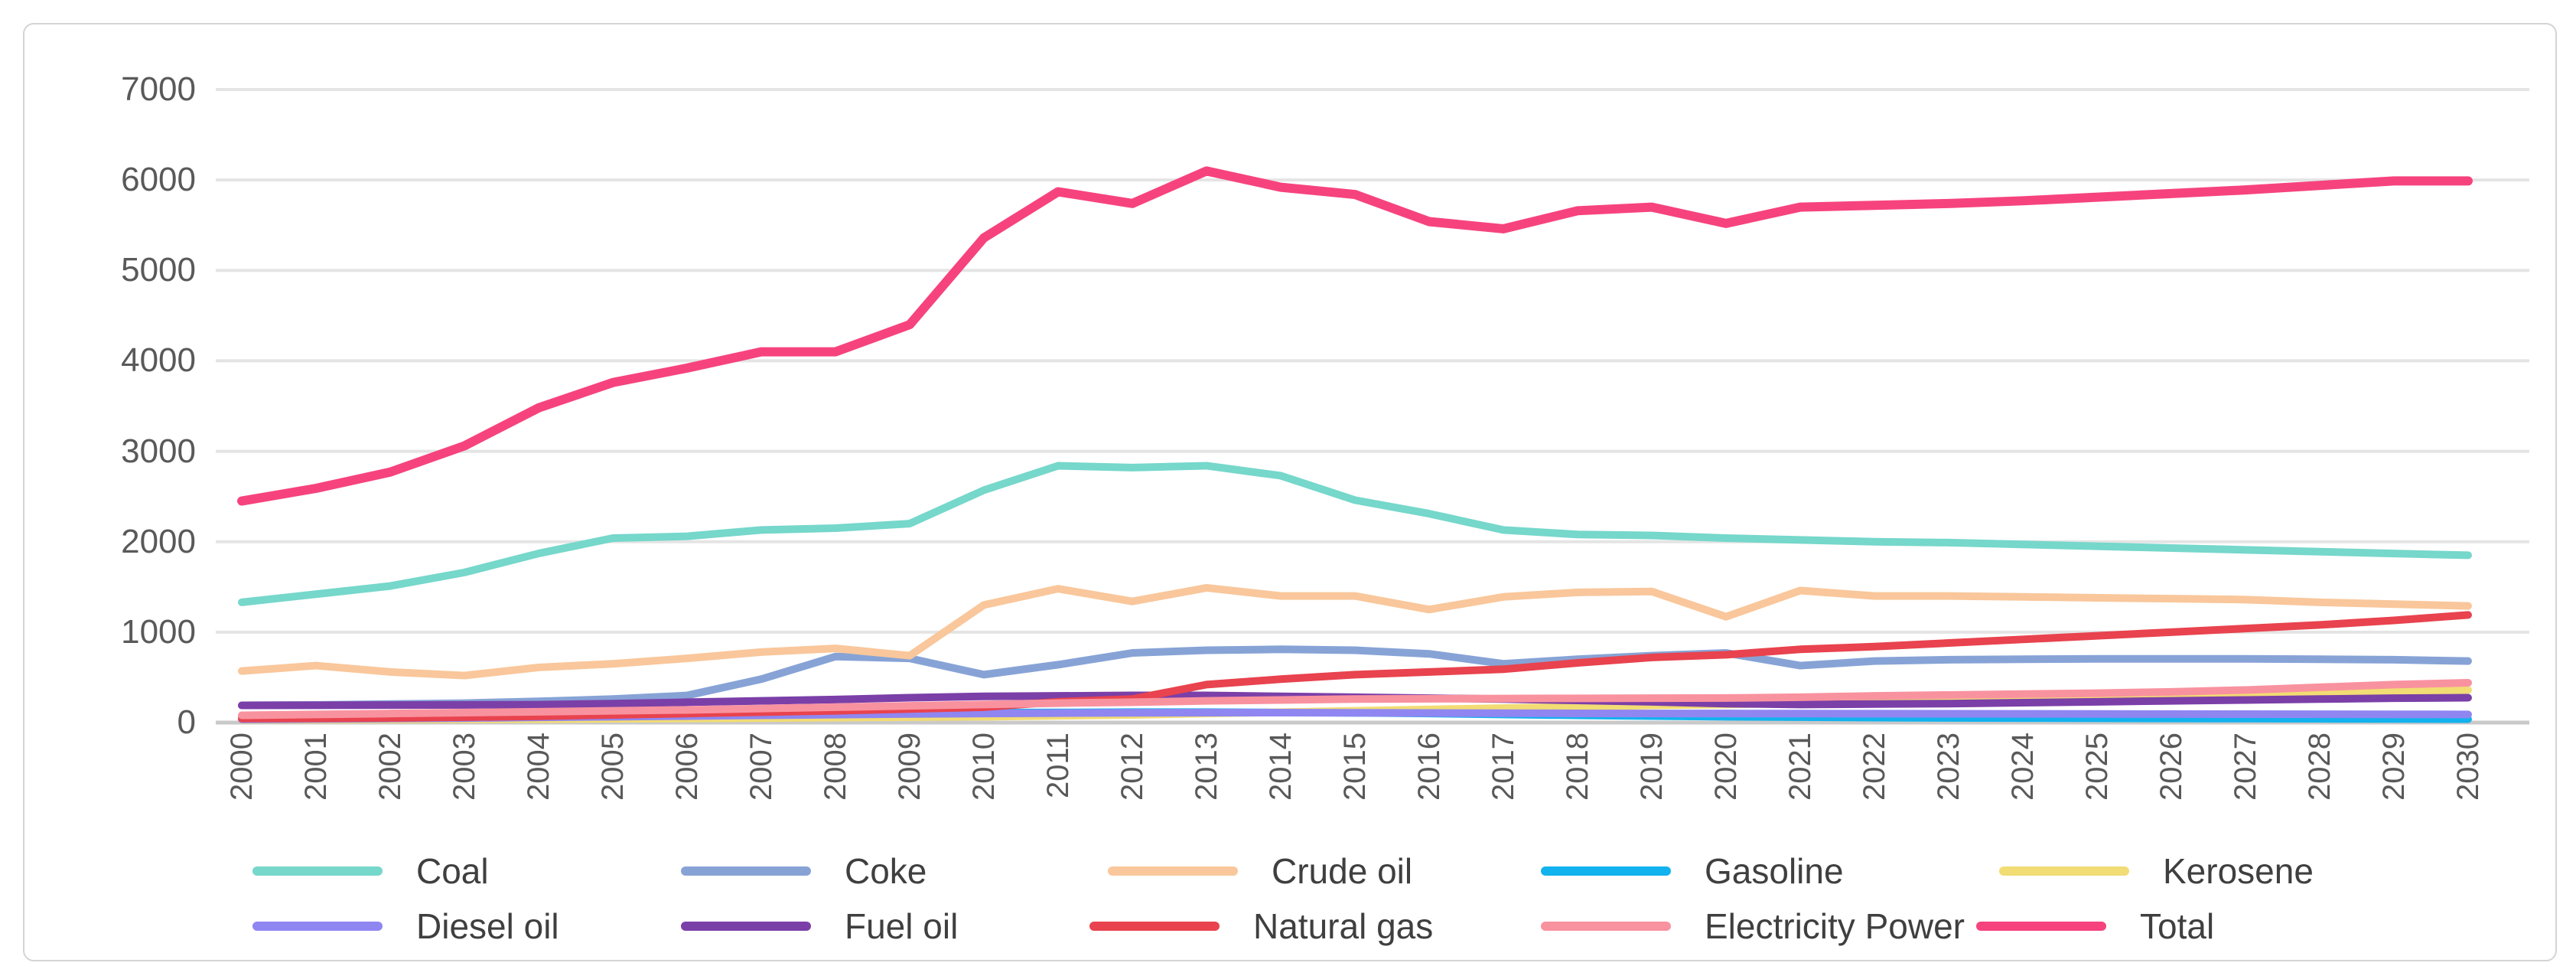 This screenshot has height=979, width=2576. Describe the element at coordinates (2245, 767) in the screenshot. I see `x-tick-label: 2027` at that location.